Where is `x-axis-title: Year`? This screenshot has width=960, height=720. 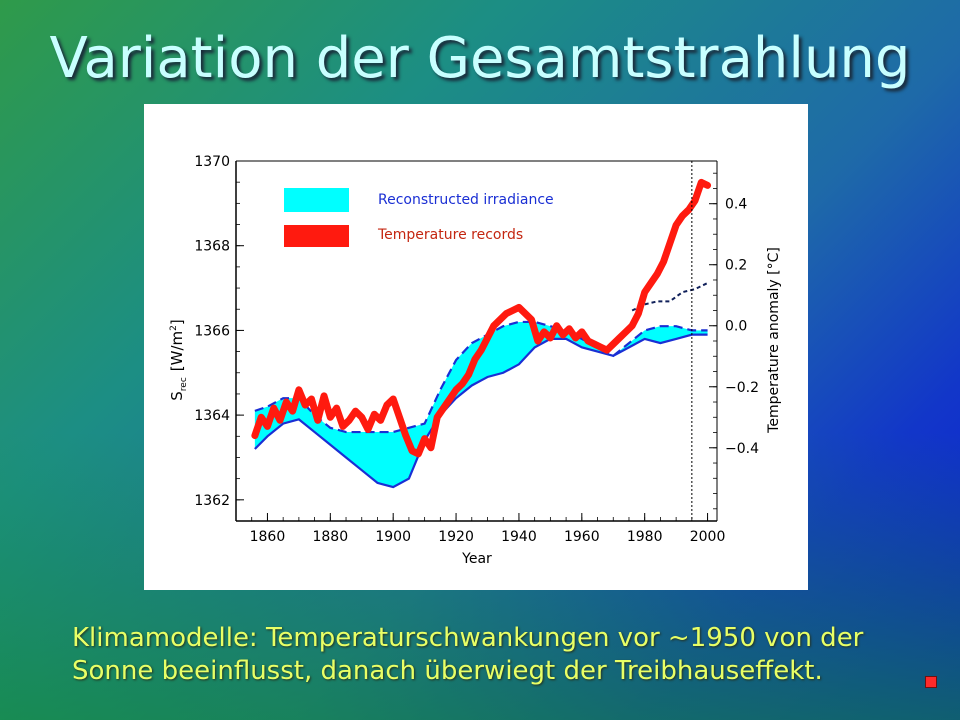 x-axis-title: Year is located at coordinates (476, 559).